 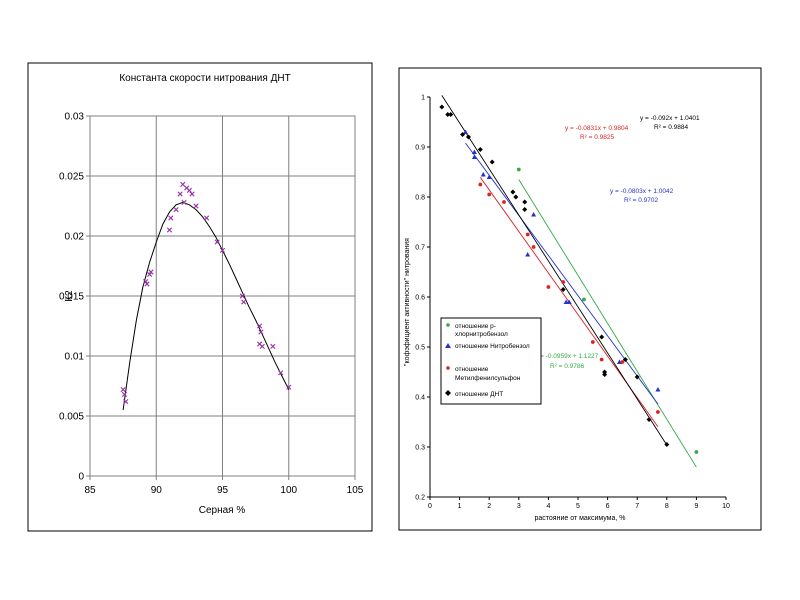 I want to click on right-y-tick-label: 0.6, so click(x=420, y=298).